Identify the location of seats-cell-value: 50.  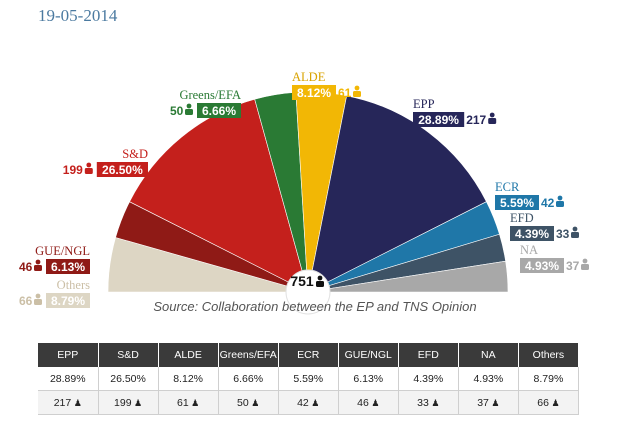
(243, 402).